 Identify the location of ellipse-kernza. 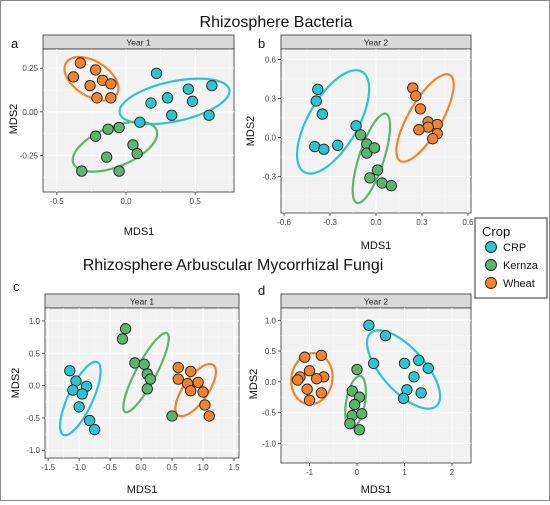
(371, 158).